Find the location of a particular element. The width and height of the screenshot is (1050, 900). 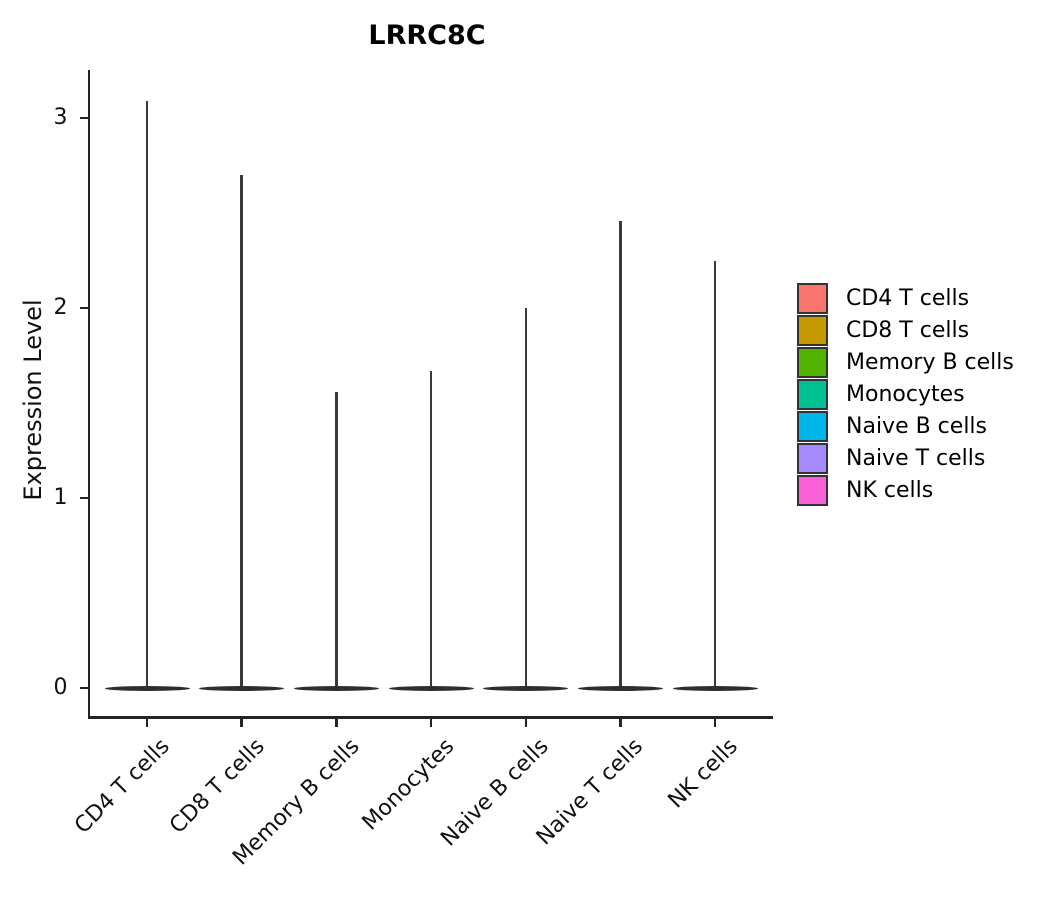

legend-label: Memory B cells is located at coordinates (930, 362).